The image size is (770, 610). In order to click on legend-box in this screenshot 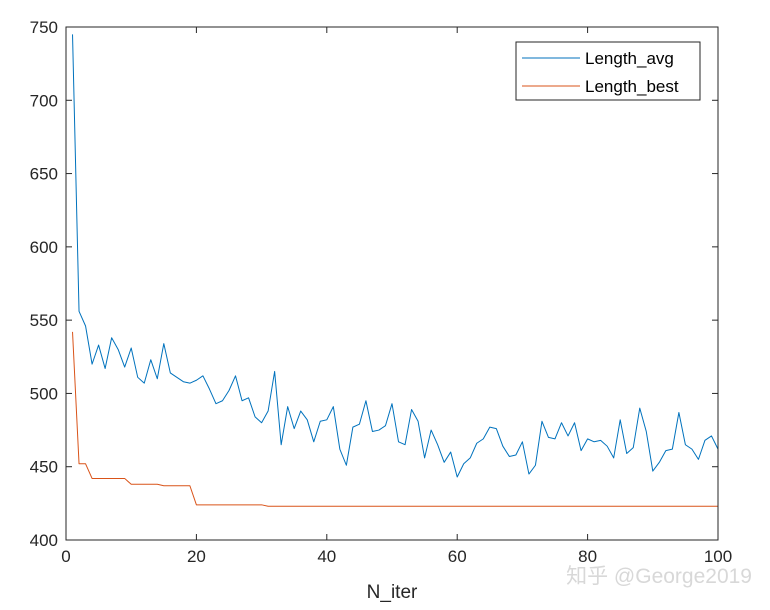, I will do `click(608, 71)`.